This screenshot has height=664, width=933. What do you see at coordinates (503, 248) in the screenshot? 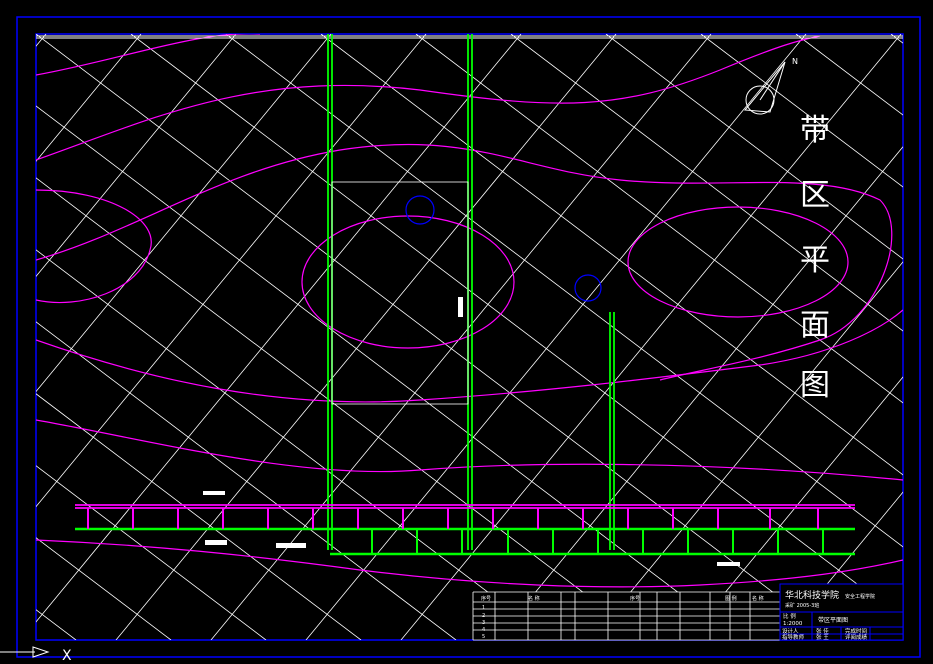
I see `equipment-symbols` at bounding box center [503, 248].